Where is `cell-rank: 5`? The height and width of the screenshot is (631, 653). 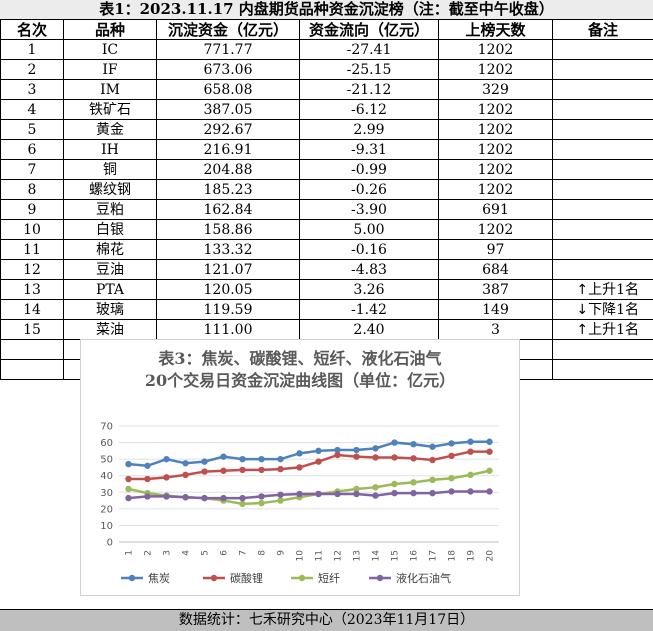 cell-rank: 5 is located at coordinates (32, 130).